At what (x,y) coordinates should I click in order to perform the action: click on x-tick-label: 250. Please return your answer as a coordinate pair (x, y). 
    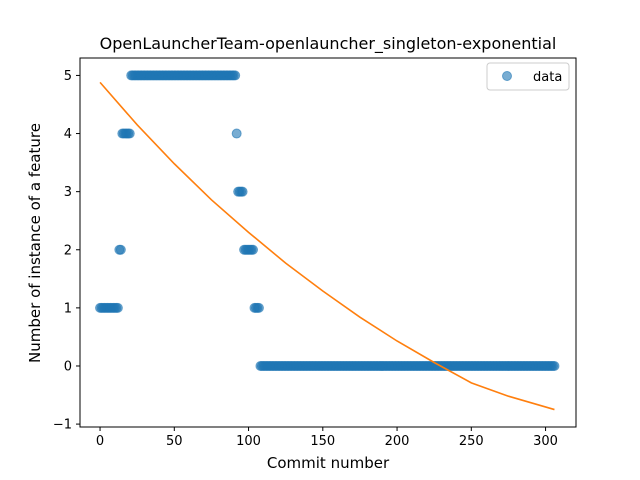
    Looking at the image, I should click on (471, 441).